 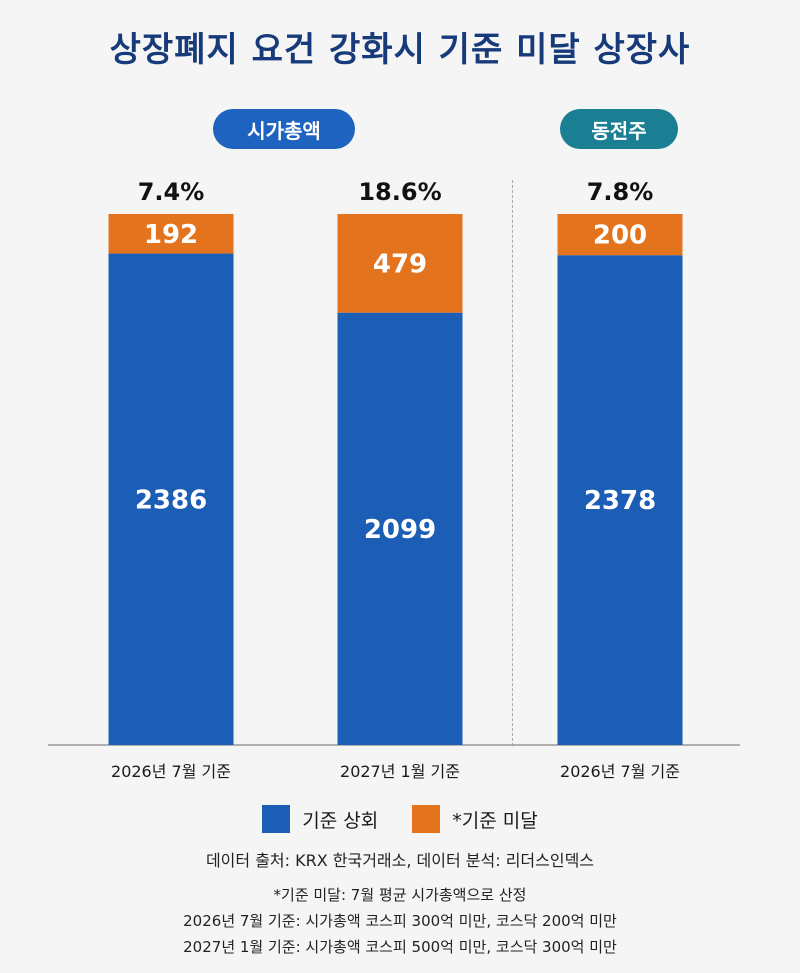 What do you see at coordinates (620, 771) in the screenshot?
I see `x-tick-label-3: 2026년 7월 기준` at bounding box center [620, 771].